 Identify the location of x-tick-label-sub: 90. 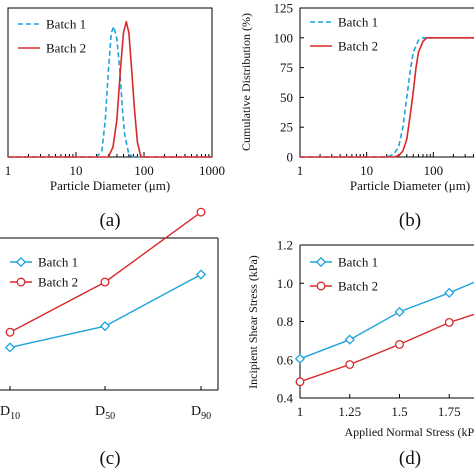
(206, 416).